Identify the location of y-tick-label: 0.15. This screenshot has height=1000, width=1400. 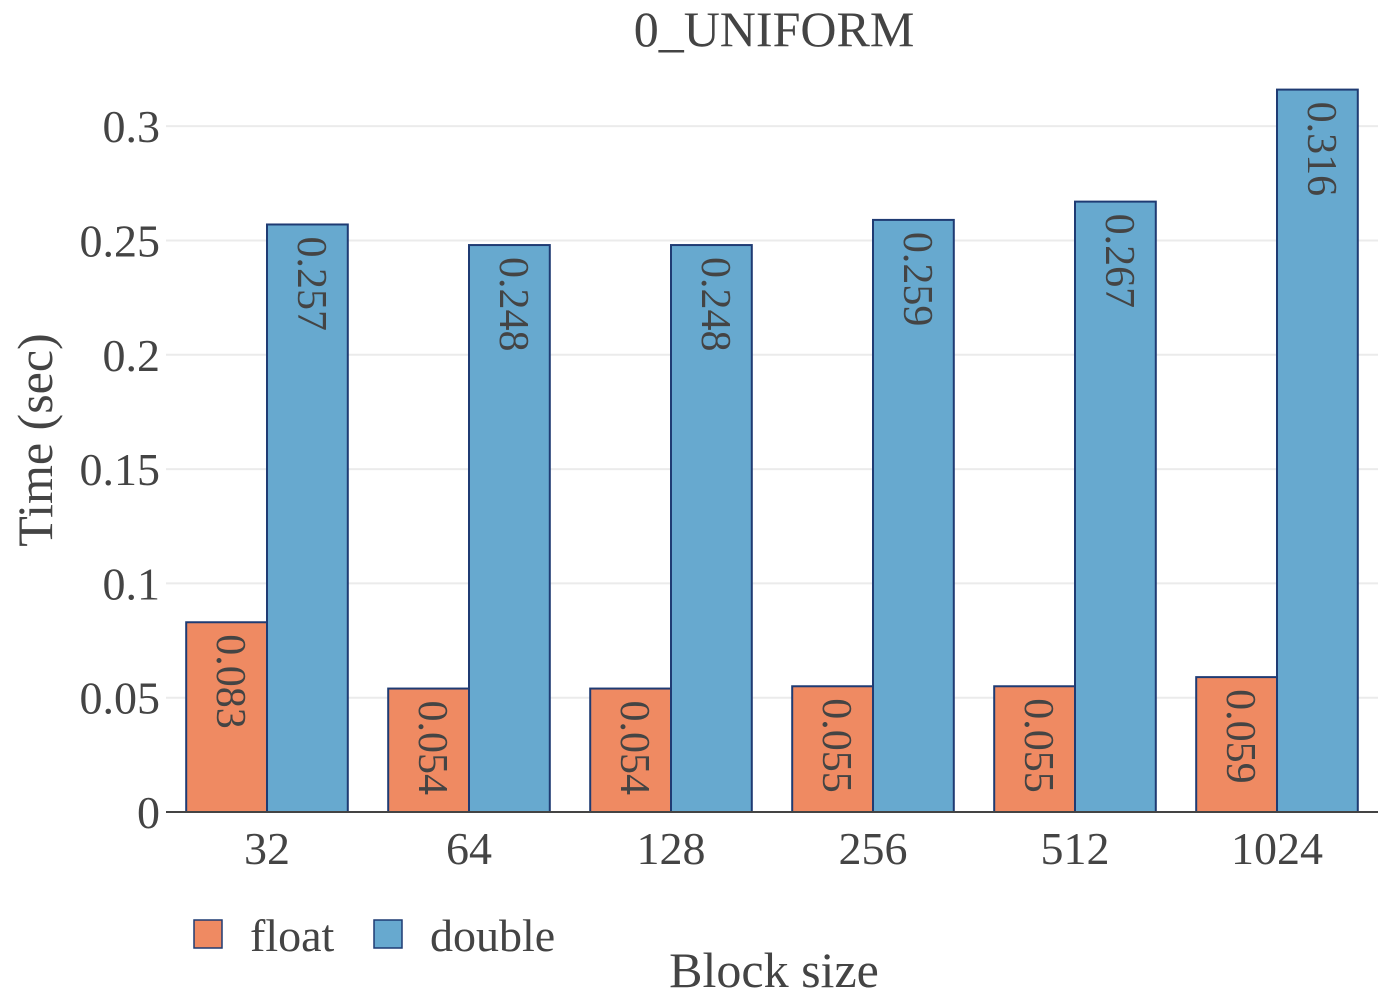
(120, 469).